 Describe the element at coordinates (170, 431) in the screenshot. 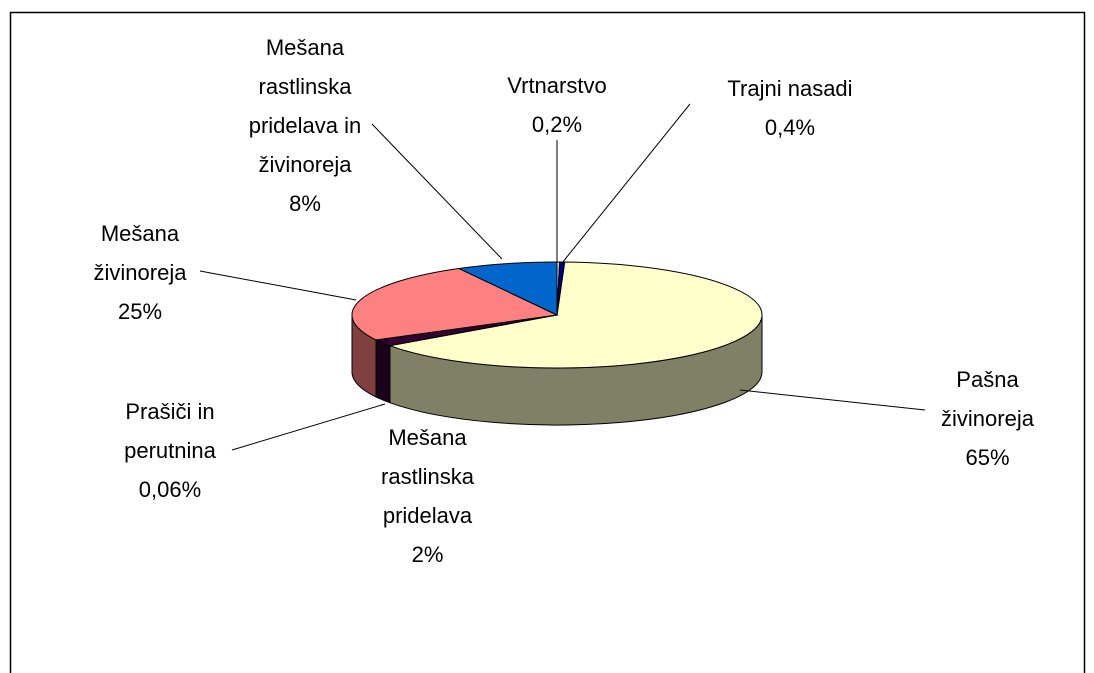

I see `category-label: Prašiči in perutnina` at that location.